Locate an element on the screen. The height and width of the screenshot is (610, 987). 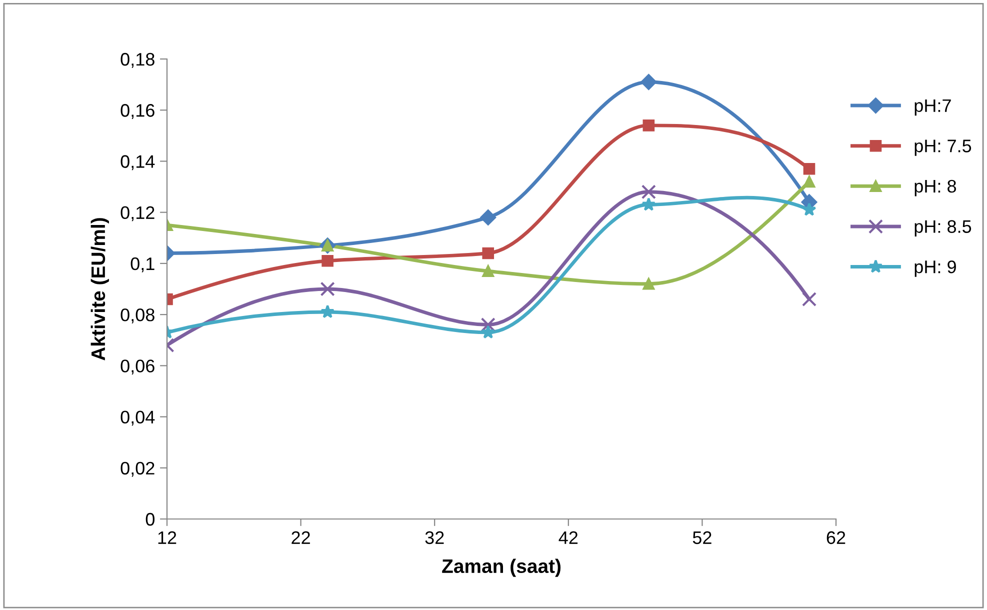
x-tick-label: 22 is located at coordinates (301, 537).